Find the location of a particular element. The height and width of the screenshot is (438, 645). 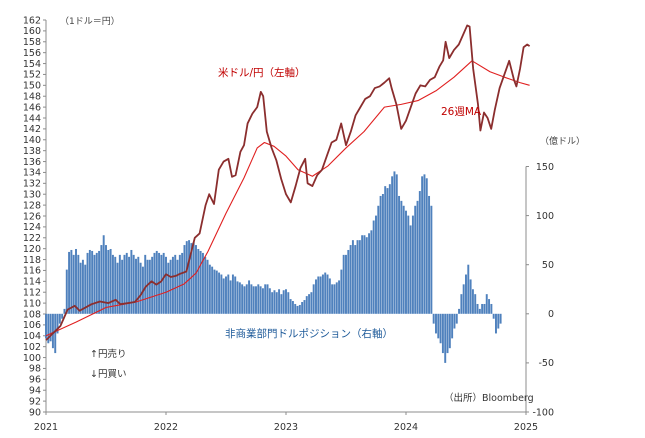

left-tick-label: 162 is located at coordinates (32, 20).